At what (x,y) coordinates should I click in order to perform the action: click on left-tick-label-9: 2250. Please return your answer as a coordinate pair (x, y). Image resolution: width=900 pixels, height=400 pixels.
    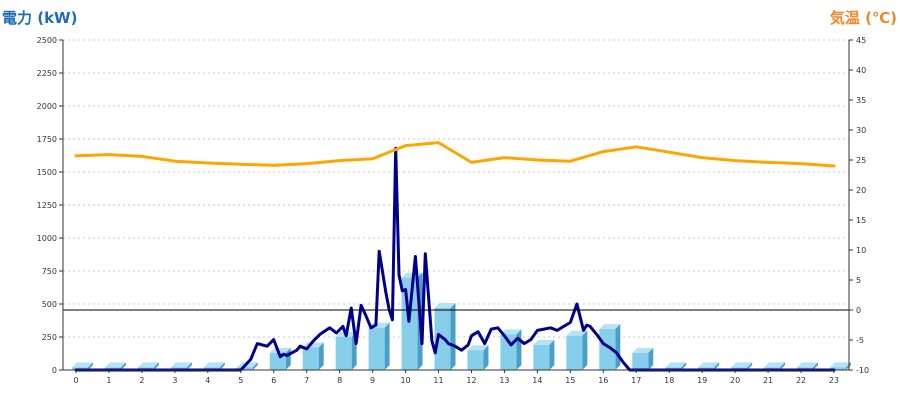
    Looking at the image, I should click on (47, 73).